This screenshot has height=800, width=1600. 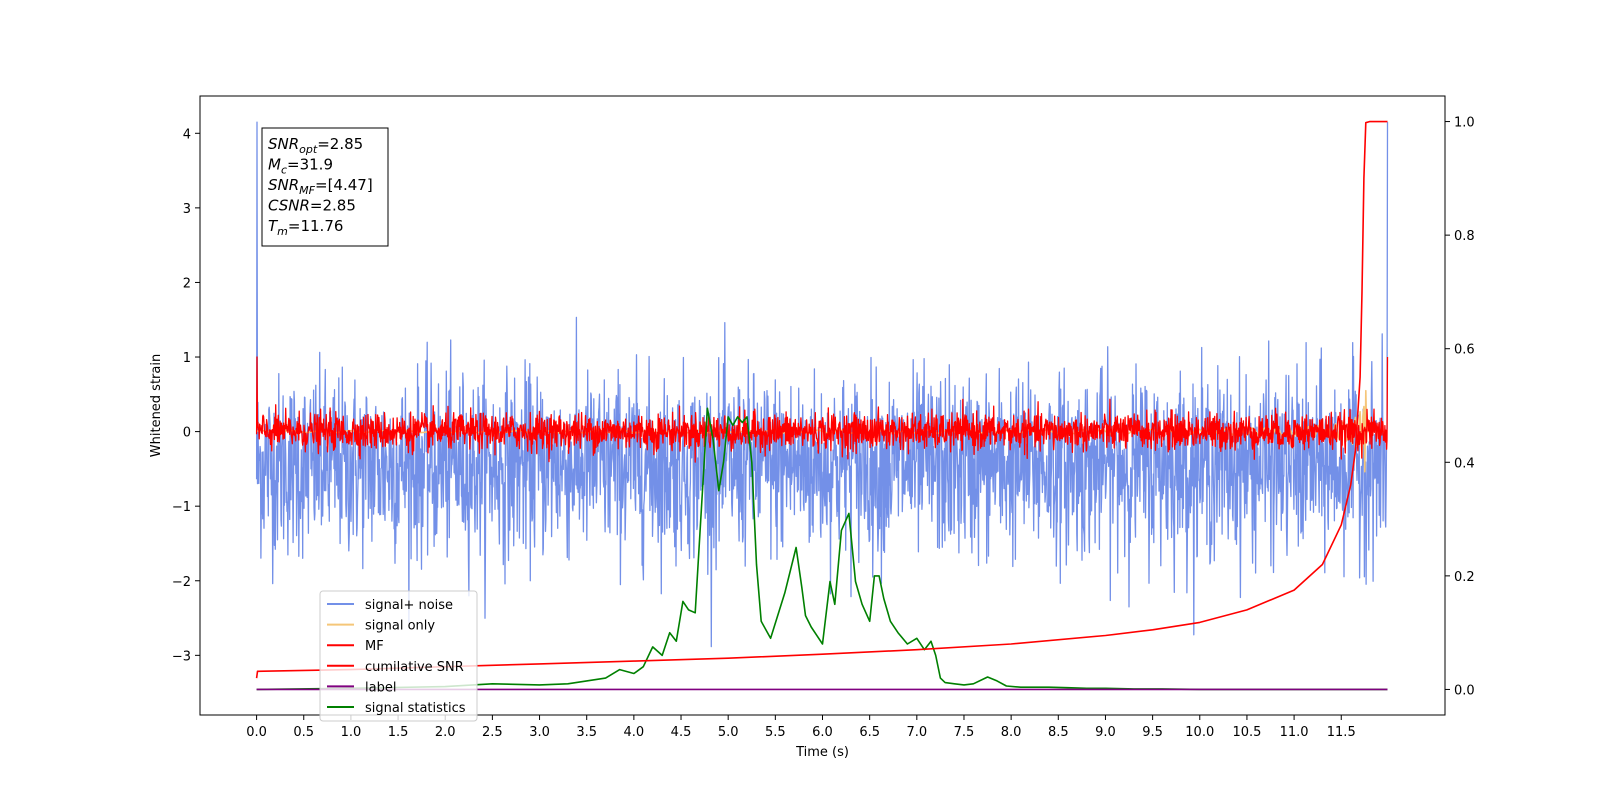 I want to click on series-line-mf, so click(x=822, y=409).